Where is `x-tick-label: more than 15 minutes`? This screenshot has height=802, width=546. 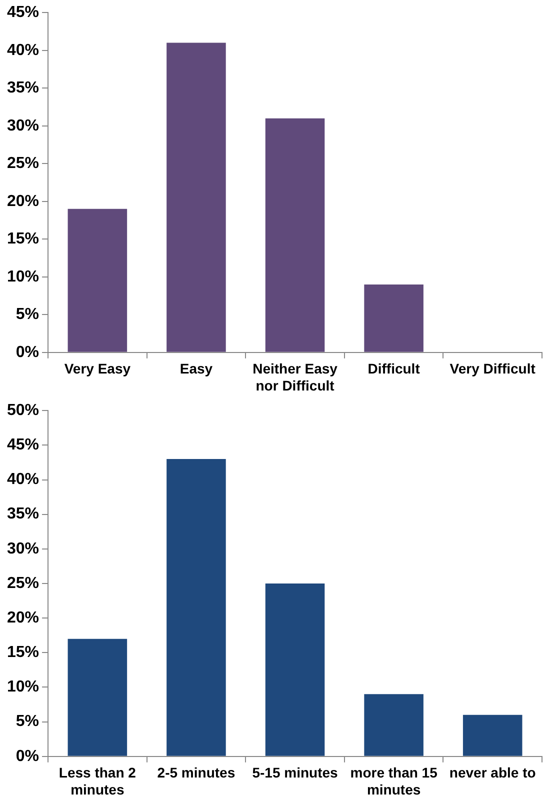
x-tick-label: more than 15 minutes is located at coordinates (394, 781).